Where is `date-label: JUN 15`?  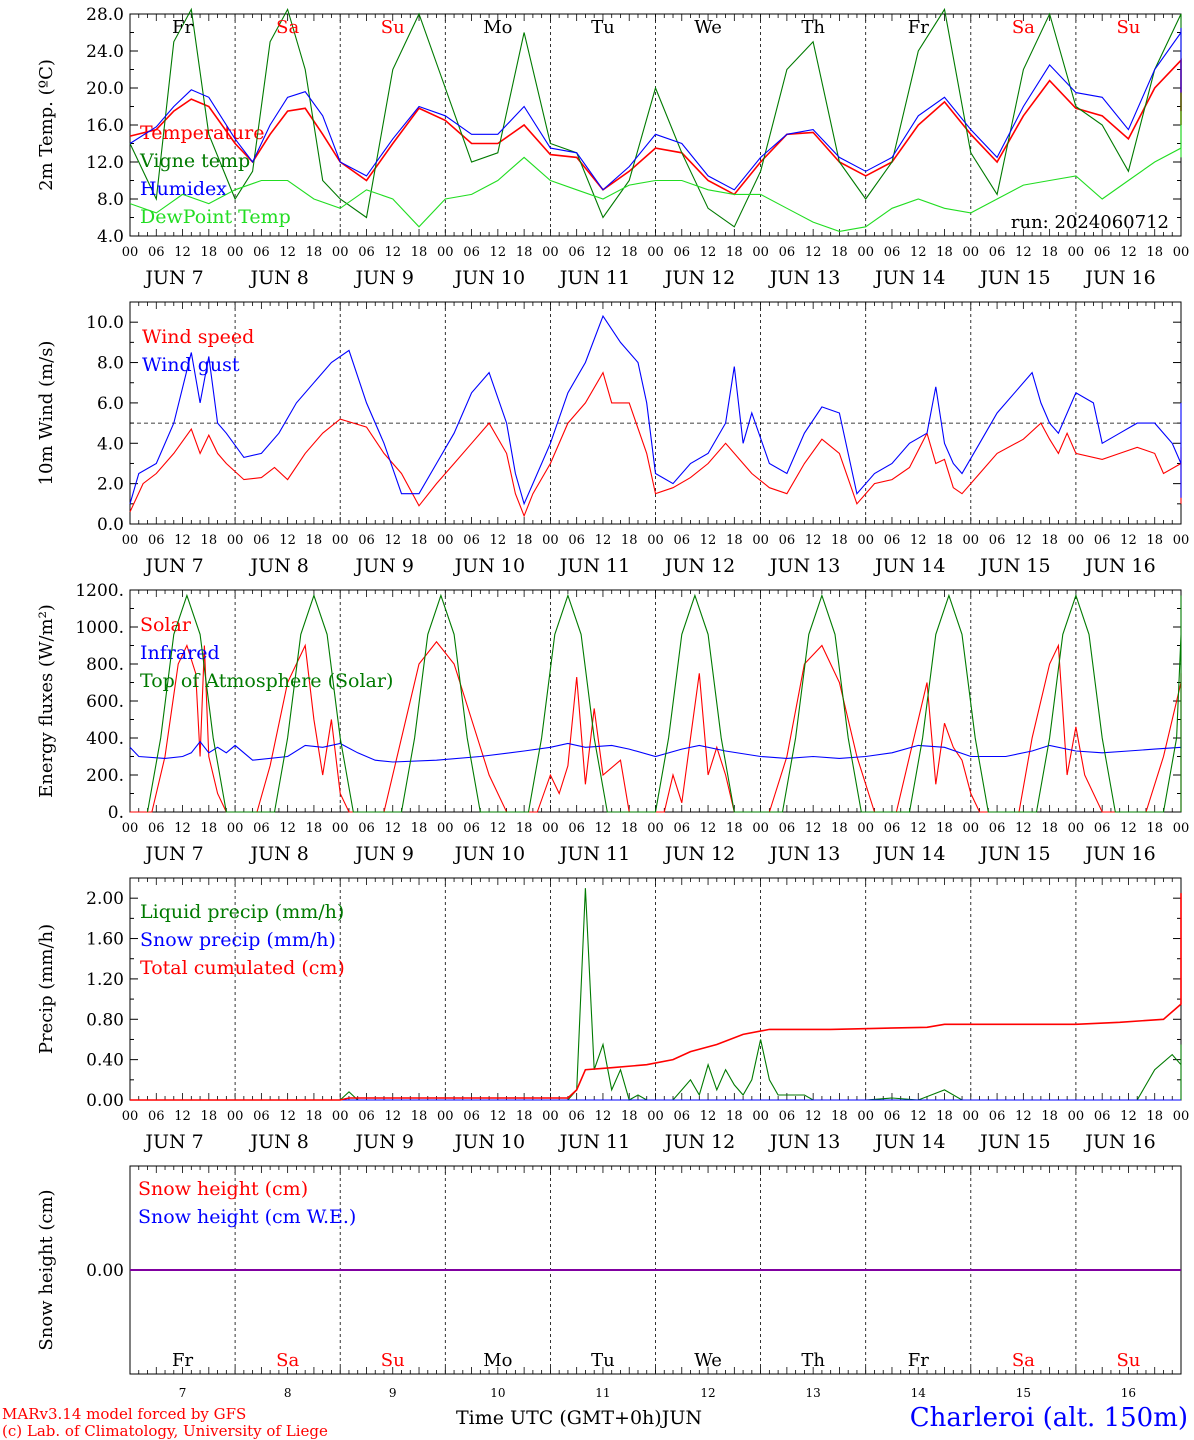 date-label: JUN 15 is located at coordinates (1014, 278).